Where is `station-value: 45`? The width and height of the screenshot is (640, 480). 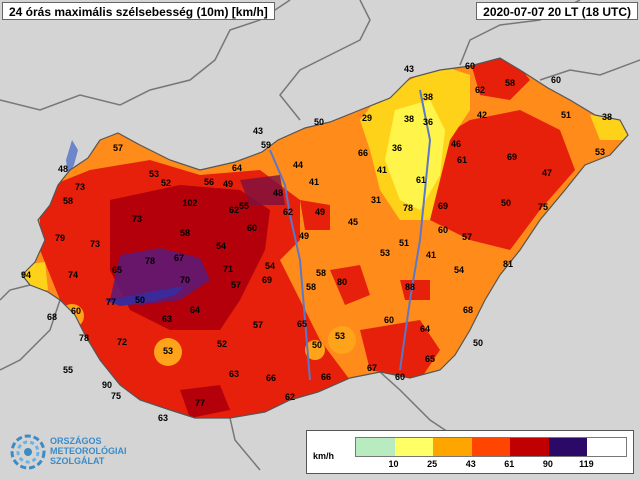 station-value: 45 is located at coordinates (353, 222).